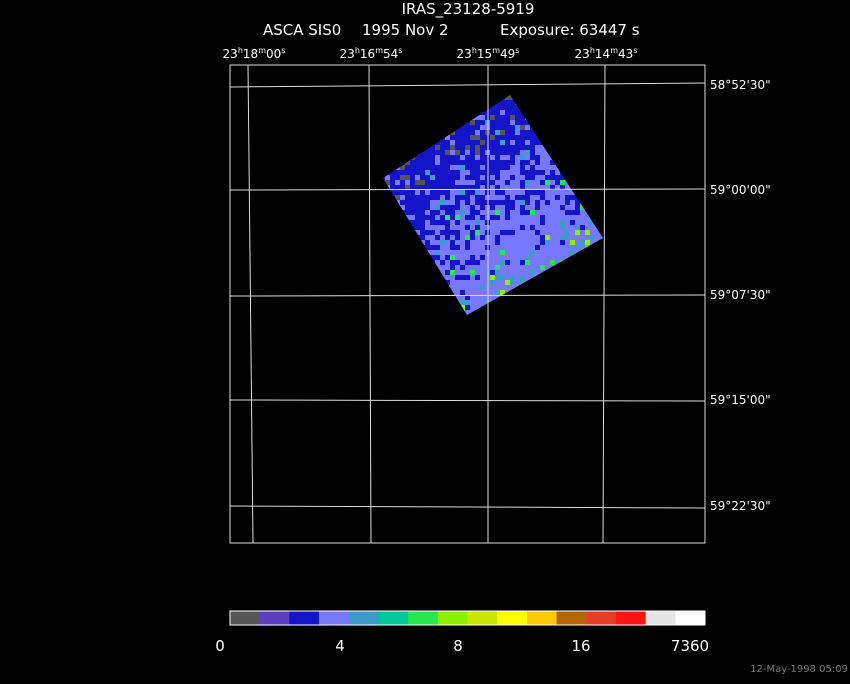  What do you see at coordinates (740, 506) in the screenshot?
I see `dec-label: 59°22'30"` at bounding box center [740, 506].